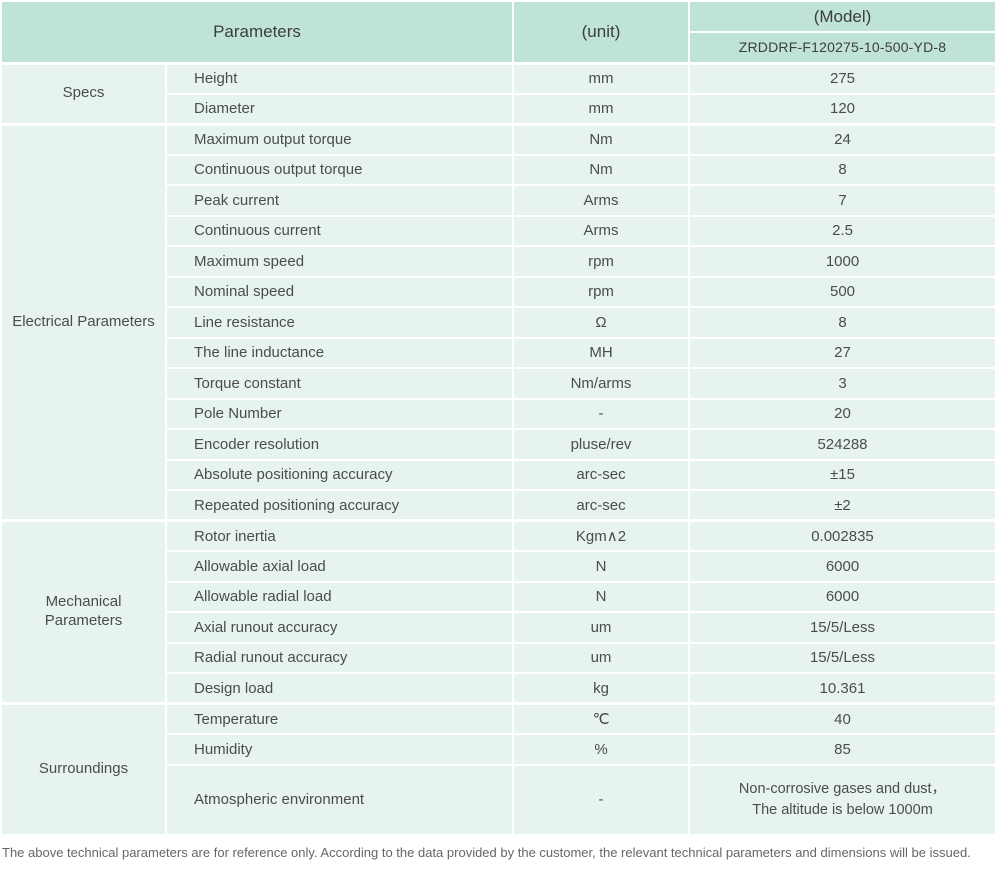  I want to click on param-cell: Height, so click(339, 78).